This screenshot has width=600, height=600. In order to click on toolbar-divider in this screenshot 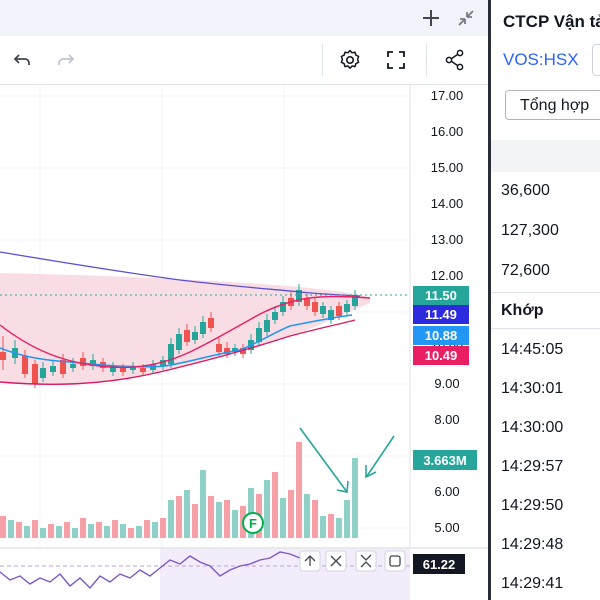, I will do `click(322, 60)`.